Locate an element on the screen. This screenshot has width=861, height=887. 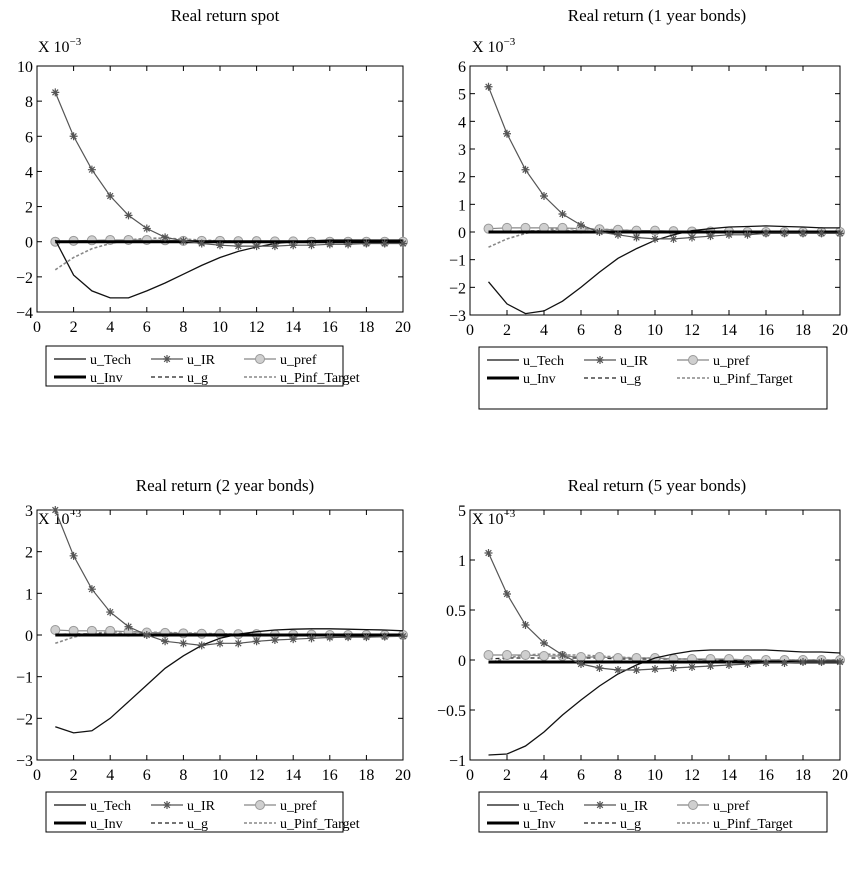
series-line-u-tech is located at coordinates (664, 702).